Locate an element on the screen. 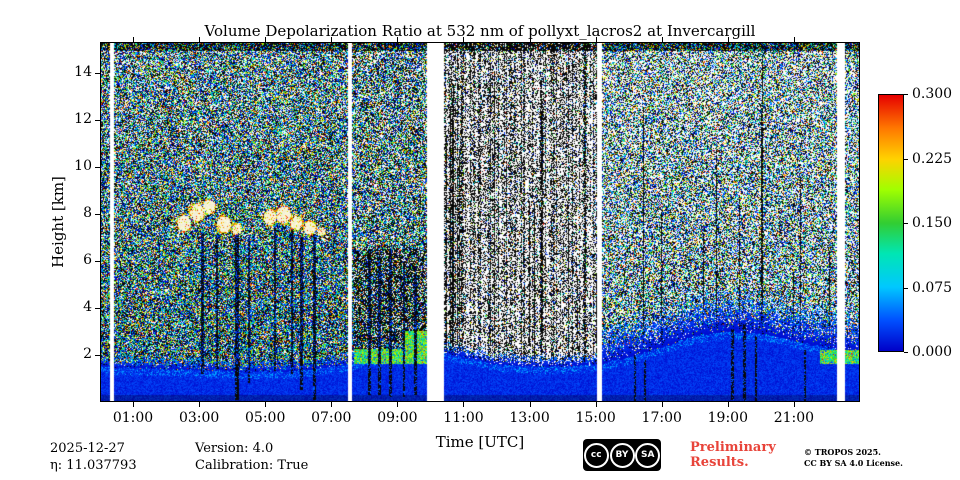 The height and width of the screenshot is (480, 960). x-tick-label: 19:00 is located at coordinates (727, 418).